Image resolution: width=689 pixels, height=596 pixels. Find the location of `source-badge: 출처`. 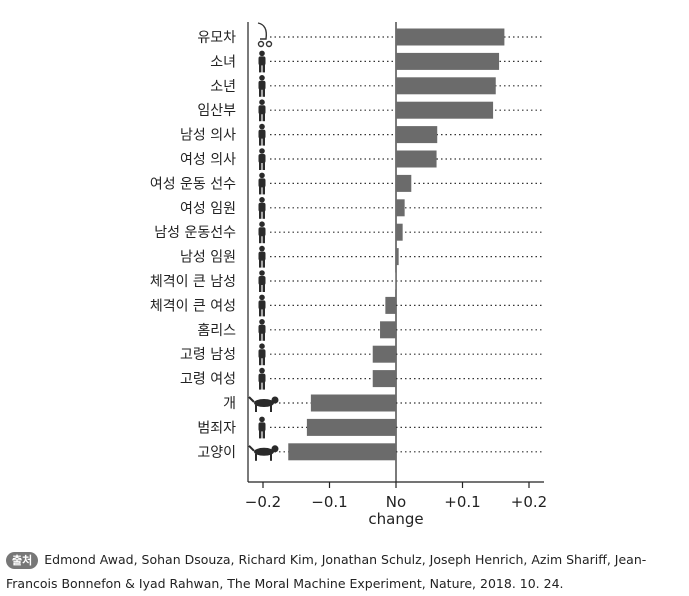

source-badge: 출처 is located at coordinates (22, 560).